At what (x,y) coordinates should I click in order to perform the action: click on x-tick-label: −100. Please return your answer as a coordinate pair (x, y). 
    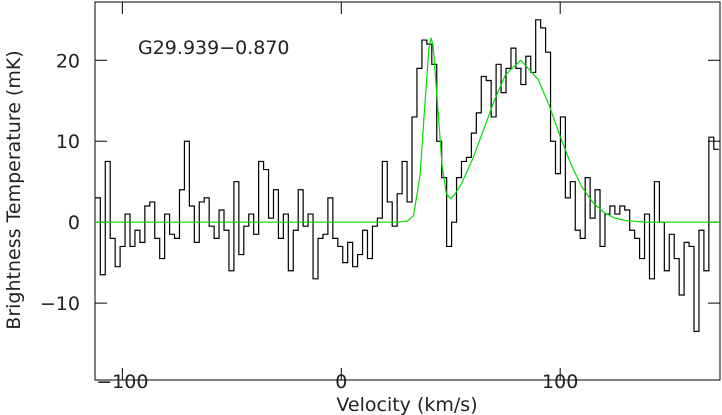
    Looking at the image, I should click on (122, 382).